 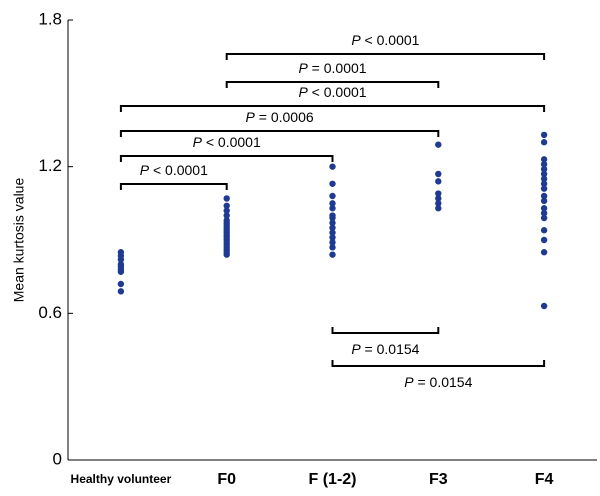 I want to click on y-axis-label: Mean kurtosis value, so click(x=19, y=240).